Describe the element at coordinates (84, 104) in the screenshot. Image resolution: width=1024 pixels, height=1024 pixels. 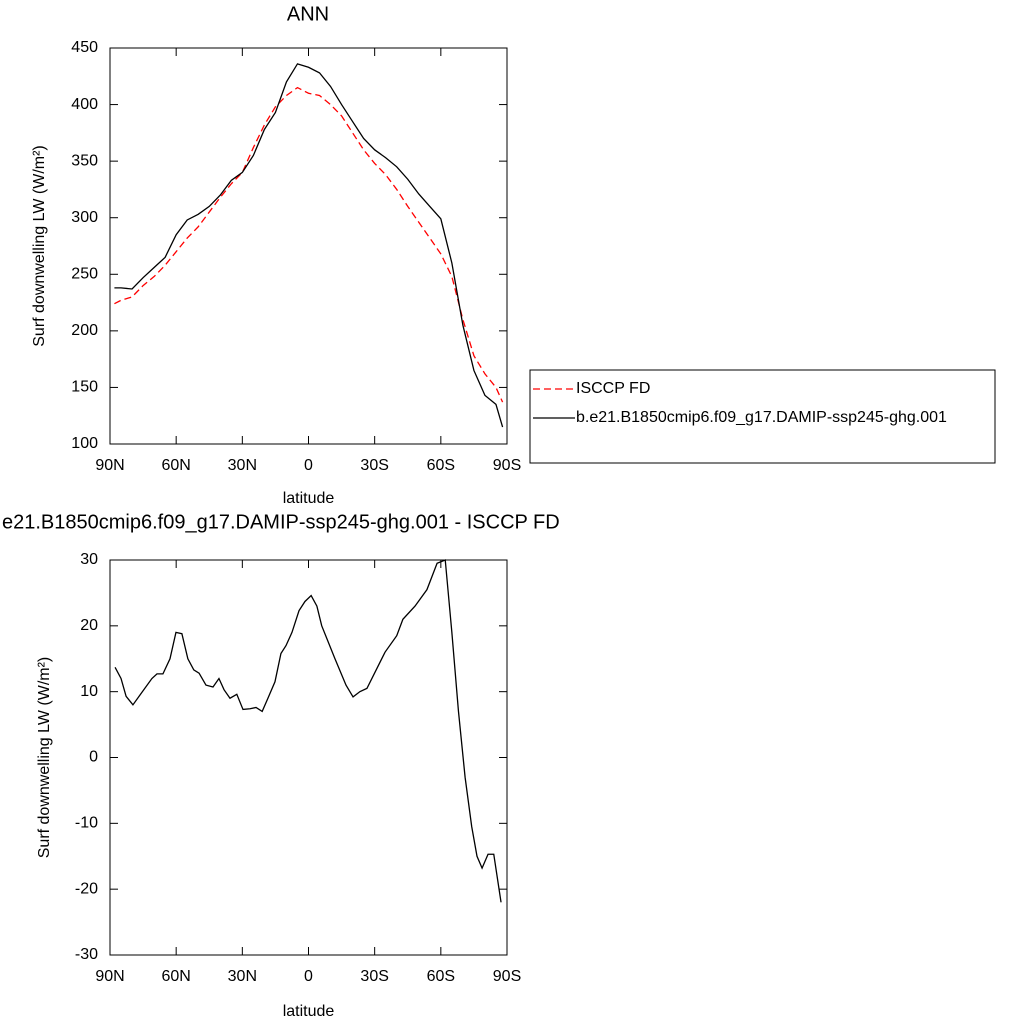
I see `y-tick-label: 400` at that location.